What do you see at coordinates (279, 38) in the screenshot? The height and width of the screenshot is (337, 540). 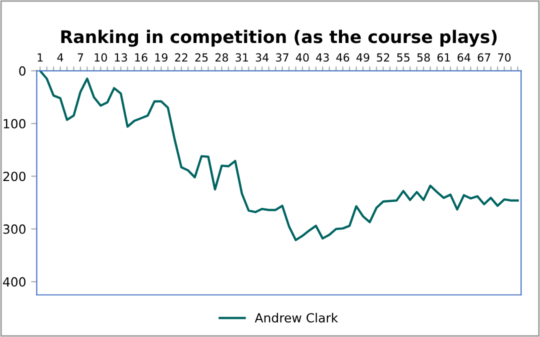 I see `chart-title: Ranking in competition (as the course plays)` at bounding box center [279, 38].